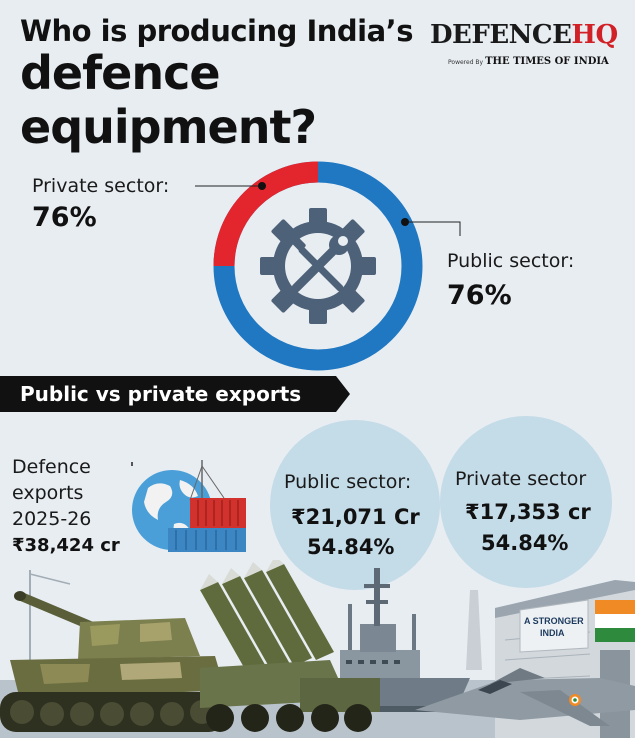 The width and height of the screenshot is (635, 738). What do you see at coordinates (64, 217) in the screenshot?
I see `private-sector-value: 76%` at bounding box center [64, 217].